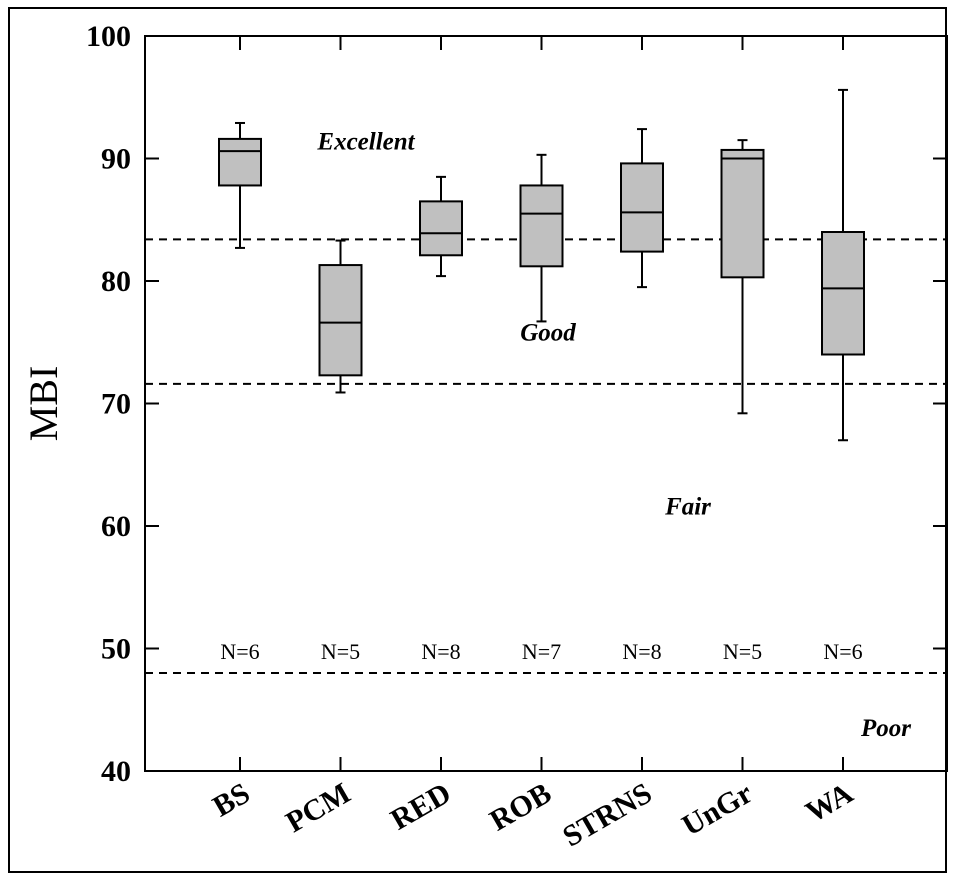 The height and width of the screenshot is (878, 958). I want to click on x-category-label: WA, so click(829, 802).